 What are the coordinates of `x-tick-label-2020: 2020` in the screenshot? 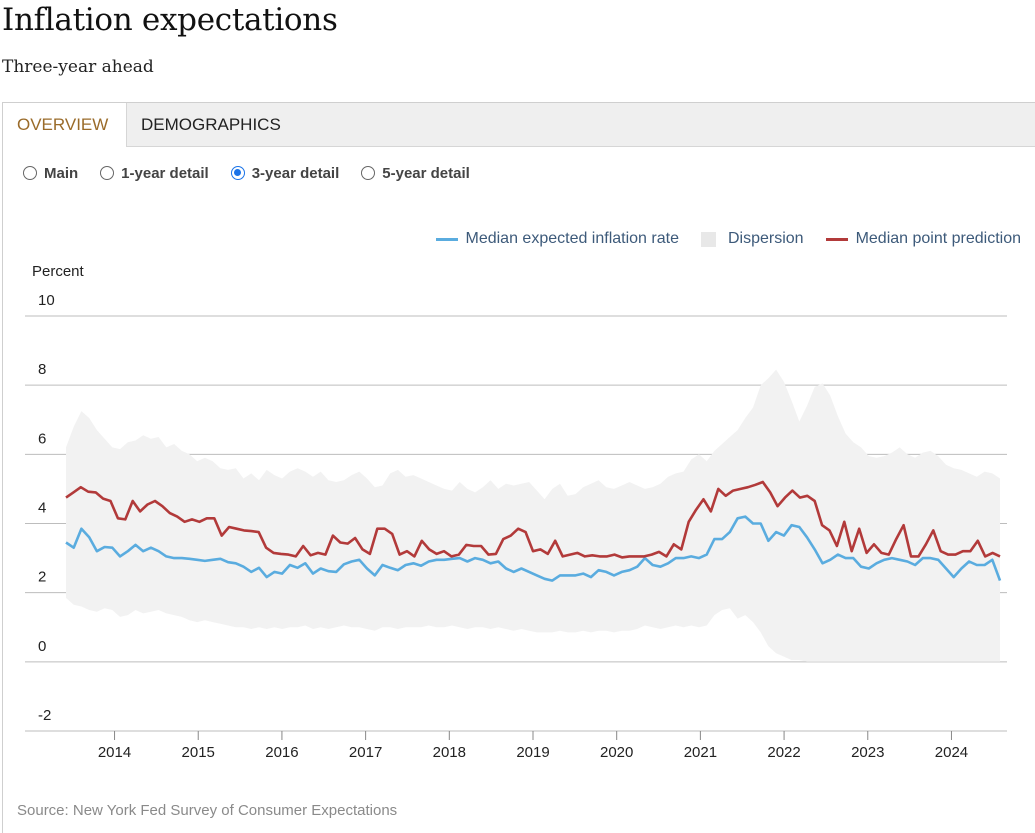 It's located at (616, 752).